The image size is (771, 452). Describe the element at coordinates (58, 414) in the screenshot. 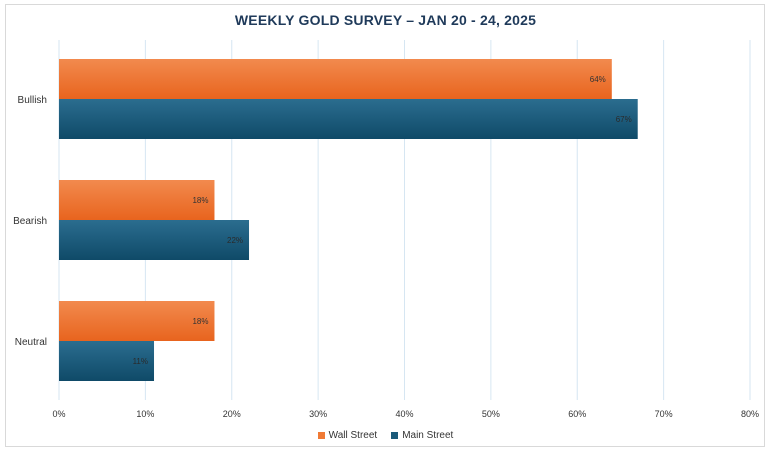

I see `x-tick-label: 0%` at that location.